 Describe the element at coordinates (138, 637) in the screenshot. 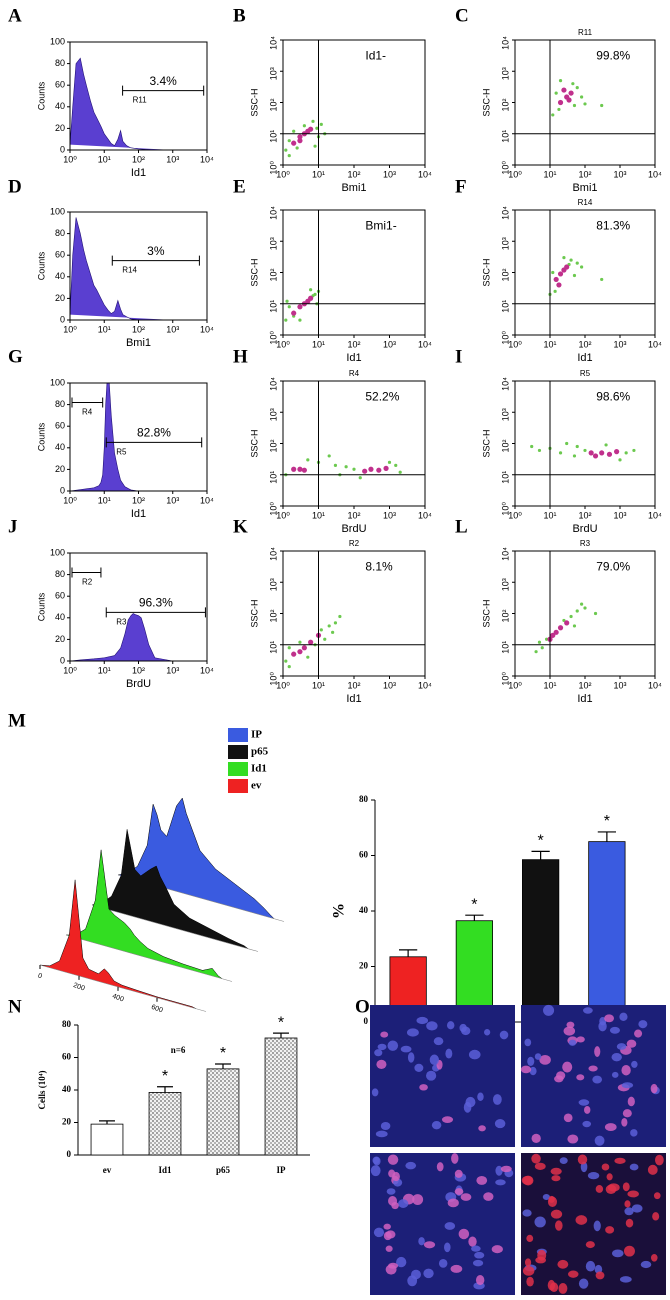

I see `histogram-area` at that location.